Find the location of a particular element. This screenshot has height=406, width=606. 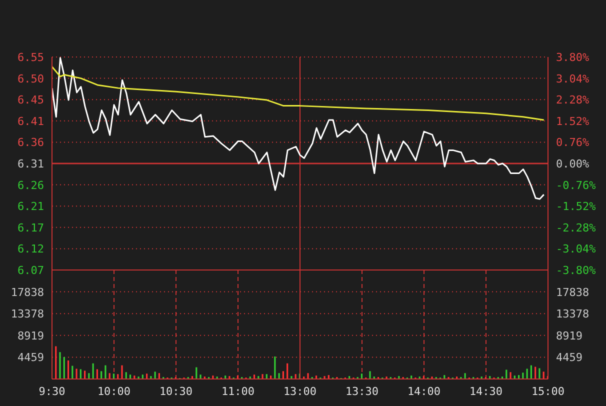

y-tick-label: 6.45 is located at coordinates (31, 100).